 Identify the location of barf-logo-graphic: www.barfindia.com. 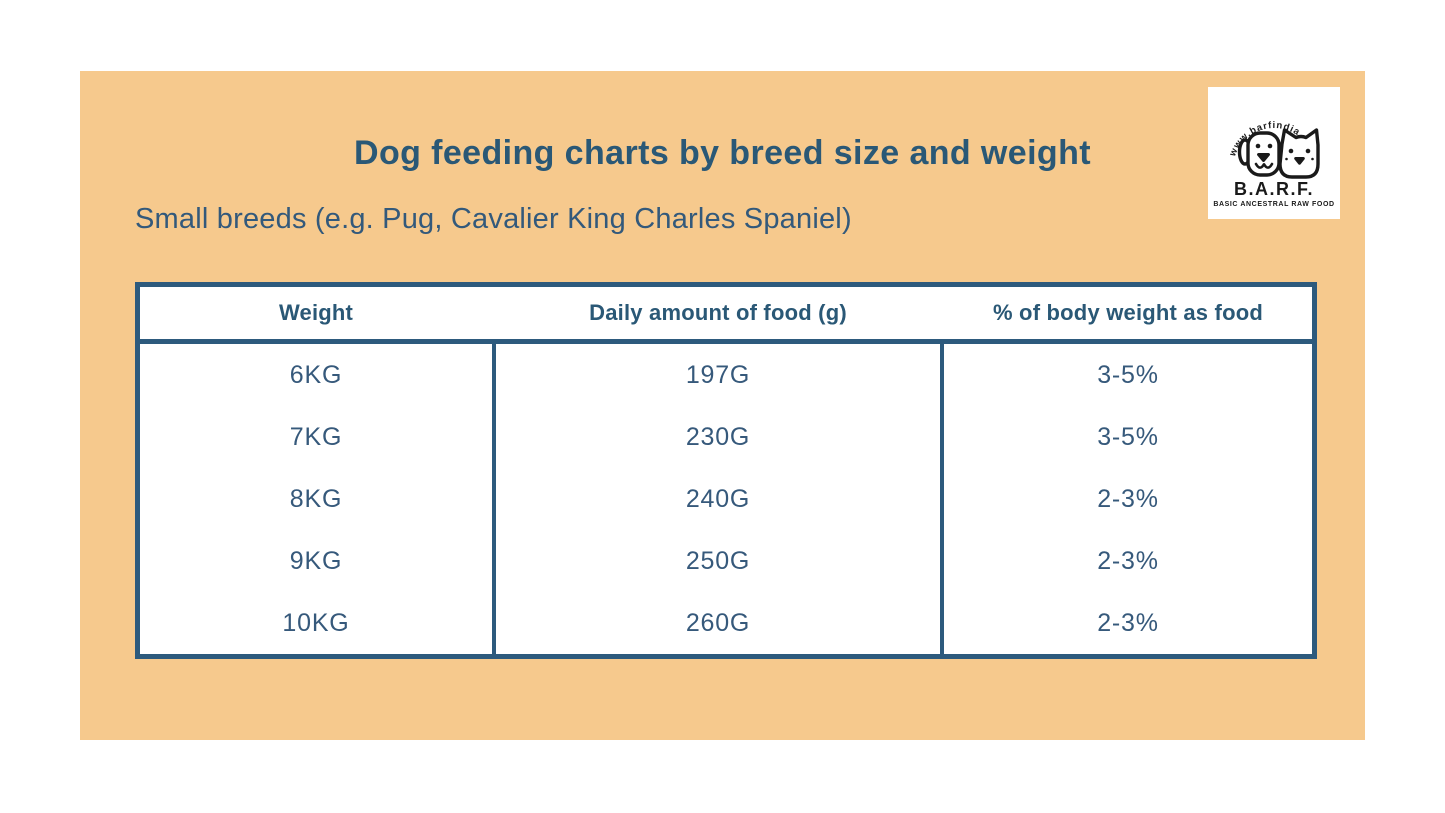
(1273, 164).